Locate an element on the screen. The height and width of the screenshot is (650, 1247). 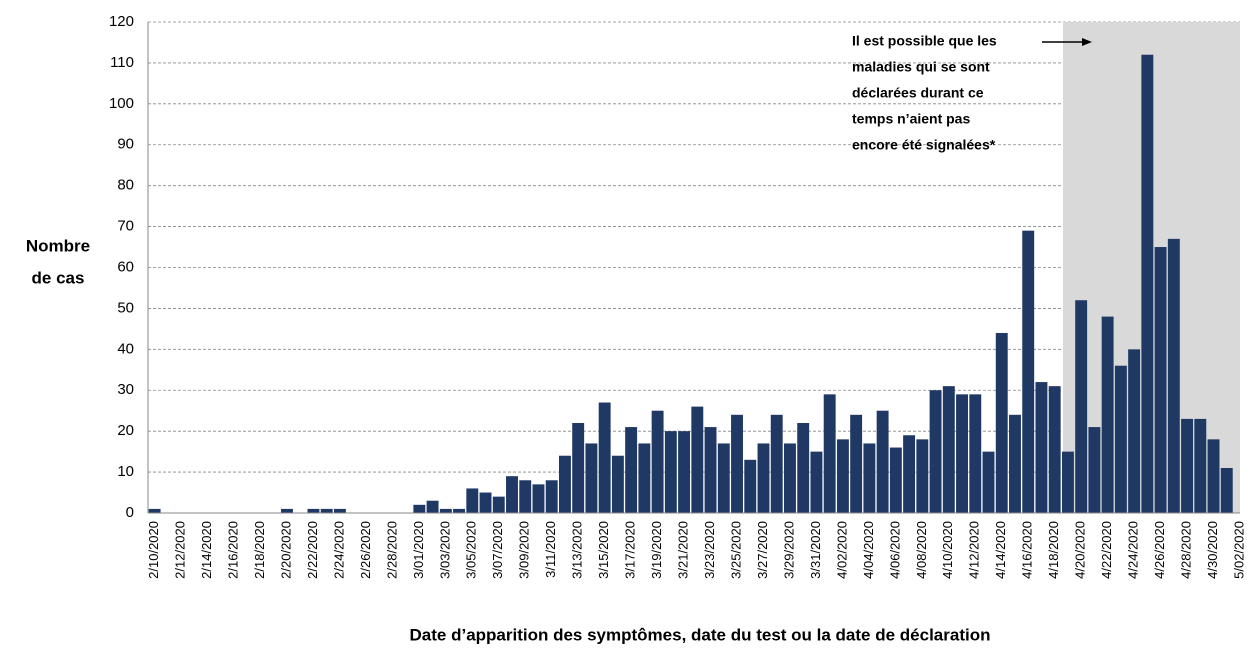
x-tick-label: 2/26/2020 is located at coordinates (365, 550).